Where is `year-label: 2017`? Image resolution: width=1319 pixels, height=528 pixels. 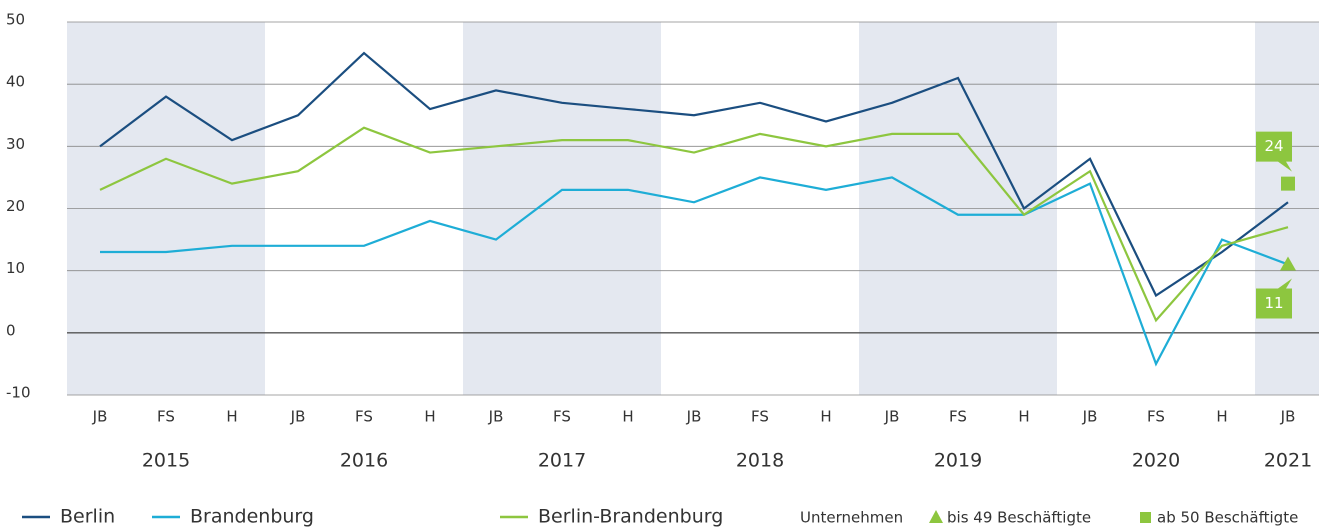 year-label: 2017 is located at coordinates (562, 461).